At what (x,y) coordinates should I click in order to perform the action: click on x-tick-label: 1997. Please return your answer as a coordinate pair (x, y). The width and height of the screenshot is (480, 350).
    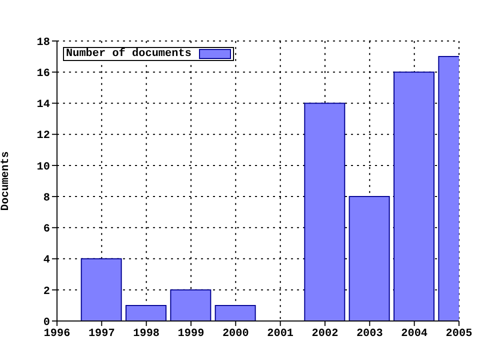
    Looking at the image, I should click on (101, 334).